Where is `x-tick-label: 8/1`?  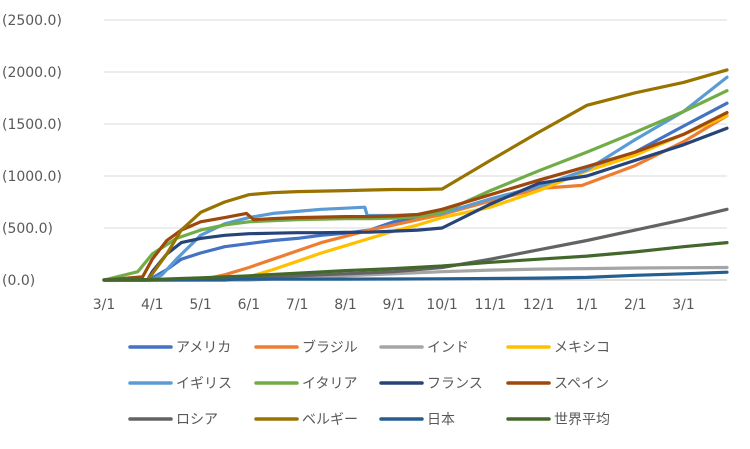 x-tick-label: 8/1 is located at coordinates (345, 305).